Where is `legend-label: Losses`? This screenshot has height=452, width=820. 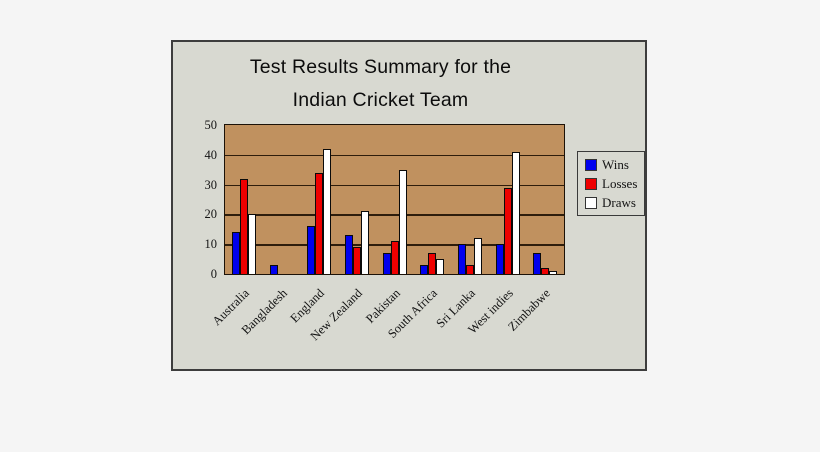 legend-label: Losses is located at coordinates (620, 183).